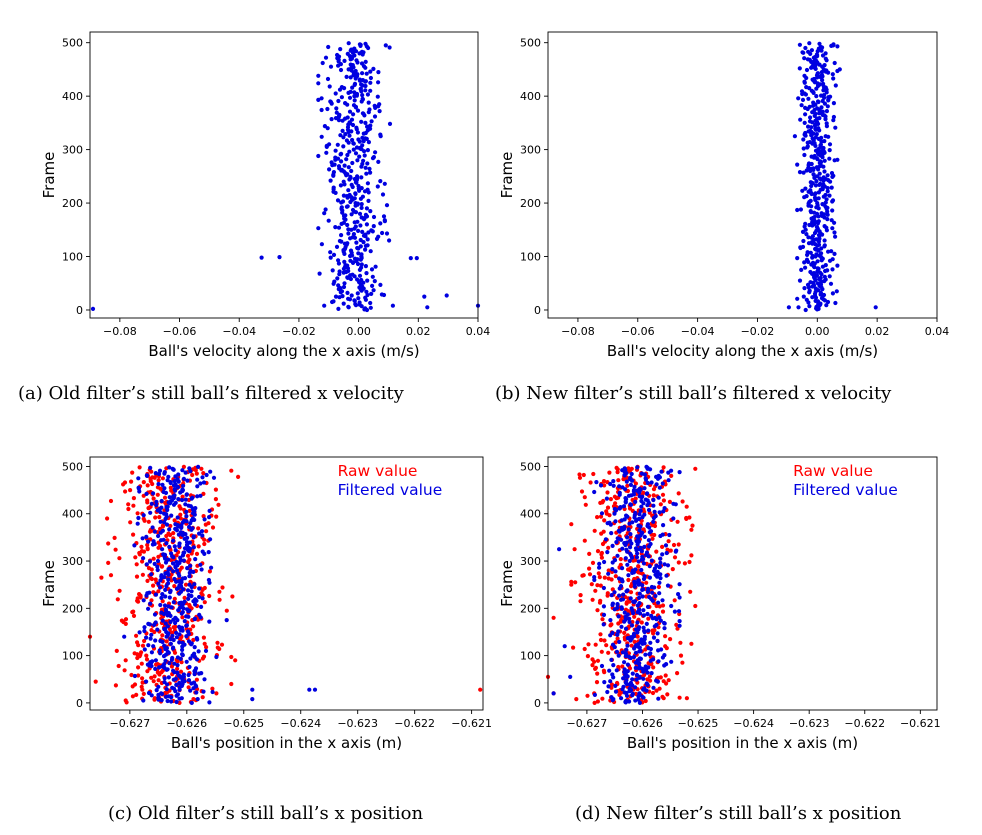 This screenshot has height=835, width=982. I want to click on plot-frame, so click(284, 175).